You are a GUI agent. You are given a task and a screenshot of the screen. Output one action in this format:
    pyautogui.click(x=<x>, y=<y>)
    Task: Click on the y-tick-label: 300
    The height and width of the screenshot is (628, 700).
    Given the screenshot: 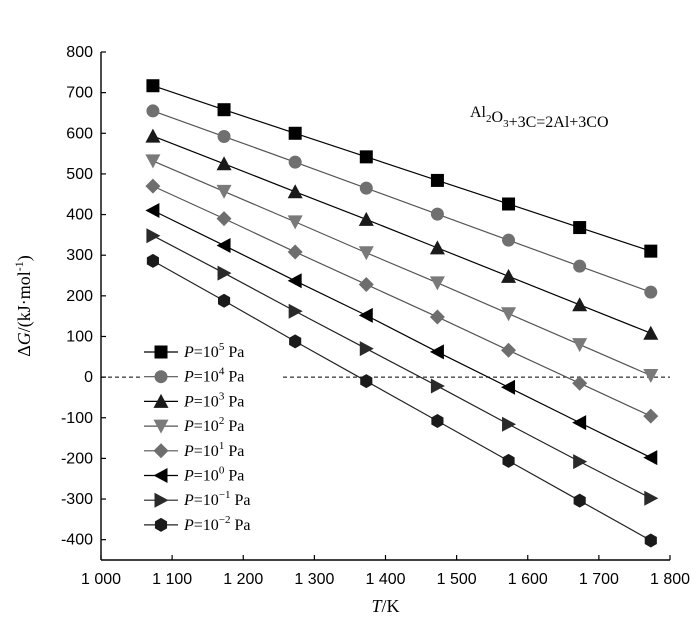 What is the action you would take?
    pyautogui.click(x=79, y=255)
    